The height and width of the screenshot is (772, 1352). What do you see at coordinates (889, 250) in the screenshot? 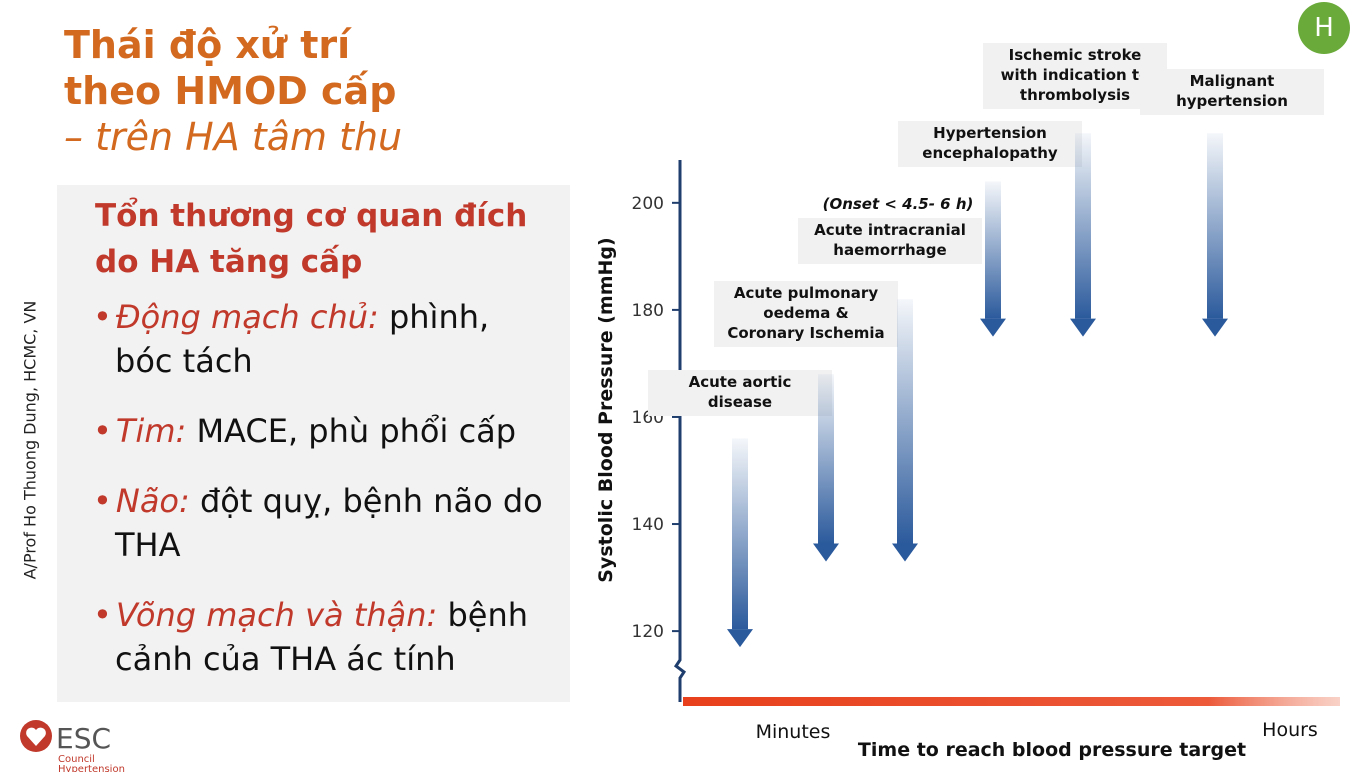
I see `arrow-label: haemorrhage` at bounding box center [889, 250].